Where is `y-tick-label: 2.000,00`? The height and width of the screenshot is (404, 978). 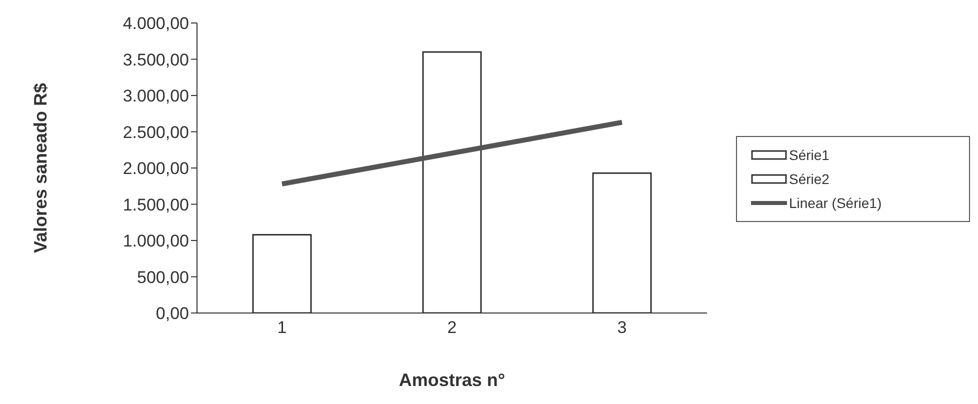
y-tick-label: 2.000,00 is located at coordinates (155, 168).